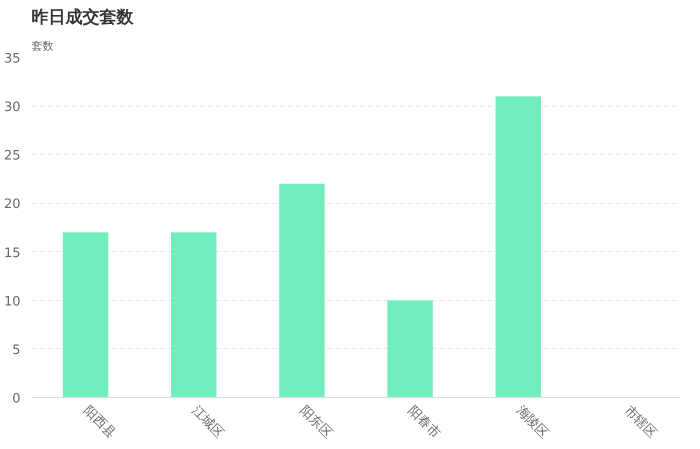 The height and width of the screenshot is (449, 700). I want to click on y-tick-label: 25, so click(12, 156).